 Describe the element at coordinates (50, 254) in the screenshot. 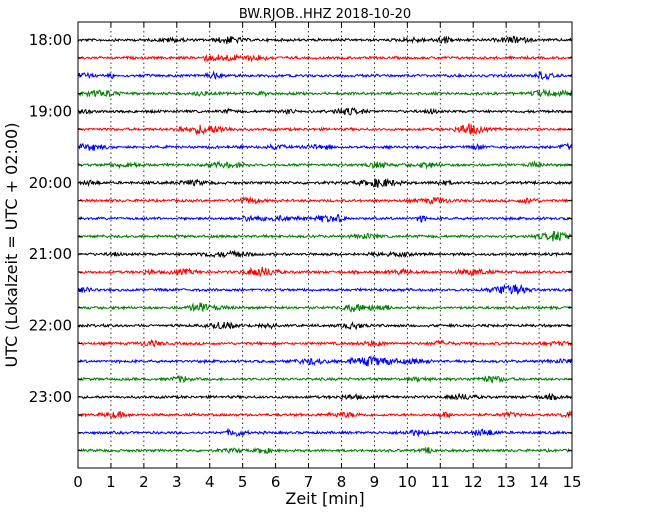

I see `y-tick-label: 21:00` at that location.